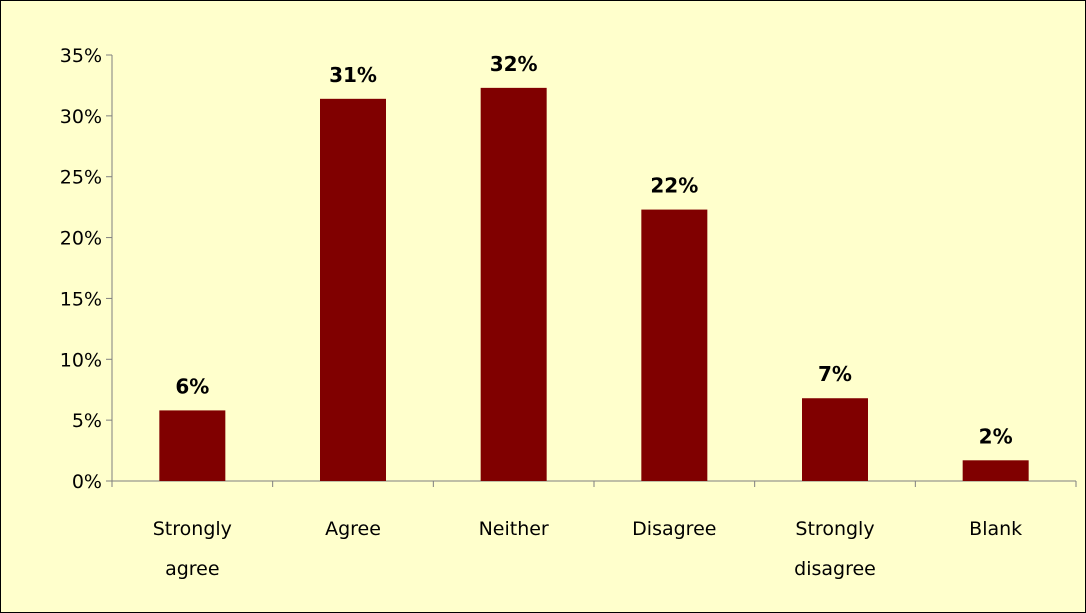 This screenshot has height=613, width=1086. Describe the element at coordinates (192, 386) in the screenshot. I see `data-label: 6%` at that location.